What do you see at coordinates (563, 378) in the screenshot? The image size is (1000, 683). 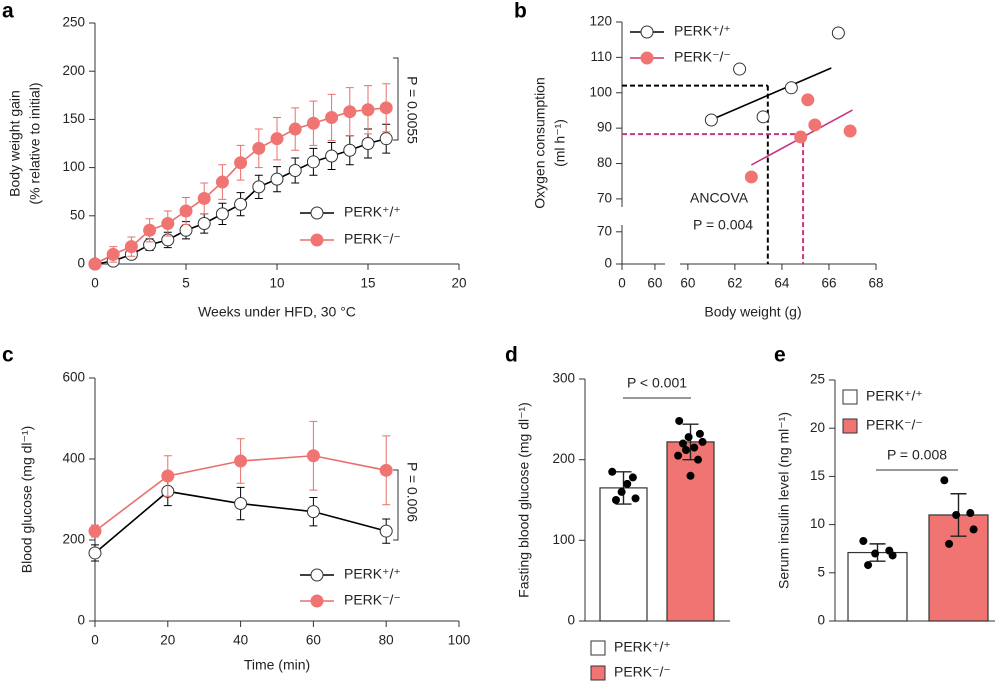 I see `y-tick-label: 300` at bounding box center [563, 378].